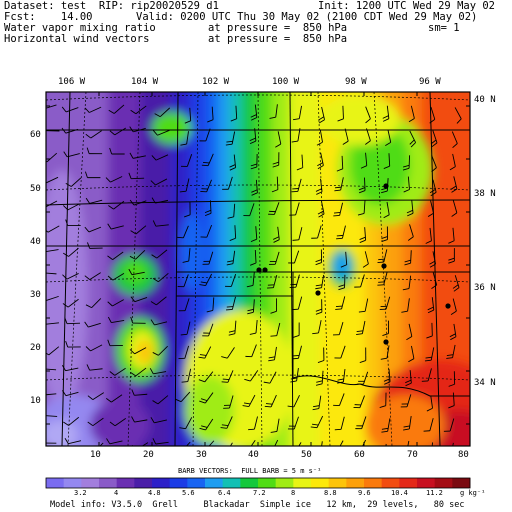  Describe the element at coordinates (35, 348) in the screenshot. I see `y-tick-20: 20` at that location.